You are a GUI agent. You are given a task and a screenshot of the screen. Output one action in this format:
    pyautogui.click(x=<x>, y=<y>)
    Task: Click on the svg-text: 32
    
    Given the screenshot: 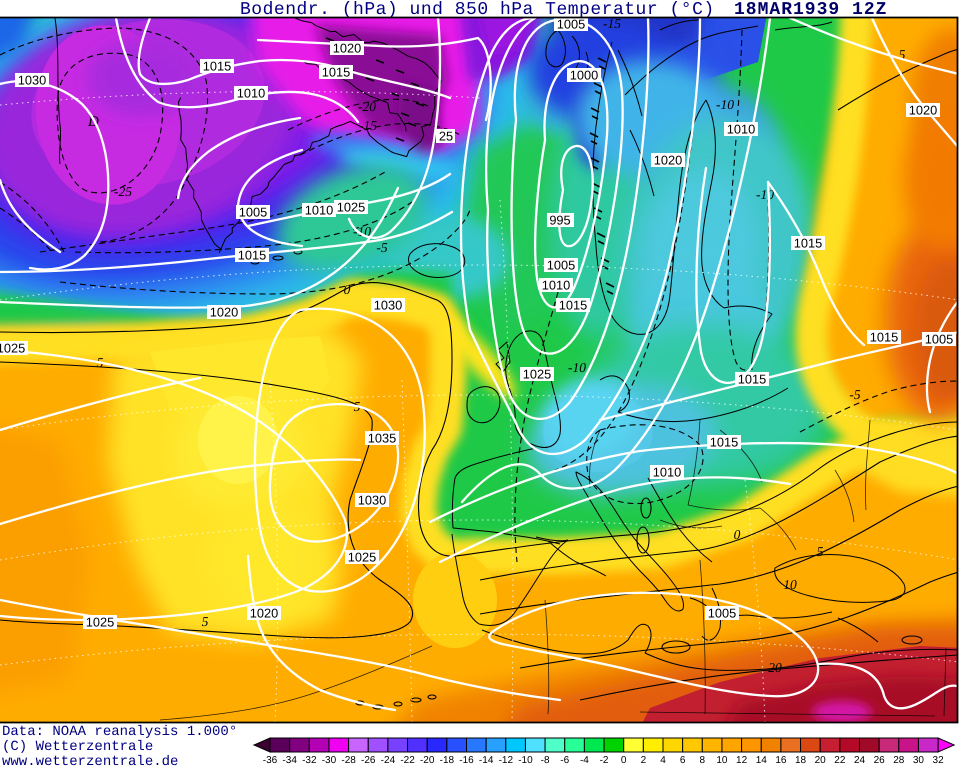 What is the action you would take?
    pyautogui.click(x=939, y=760)
    